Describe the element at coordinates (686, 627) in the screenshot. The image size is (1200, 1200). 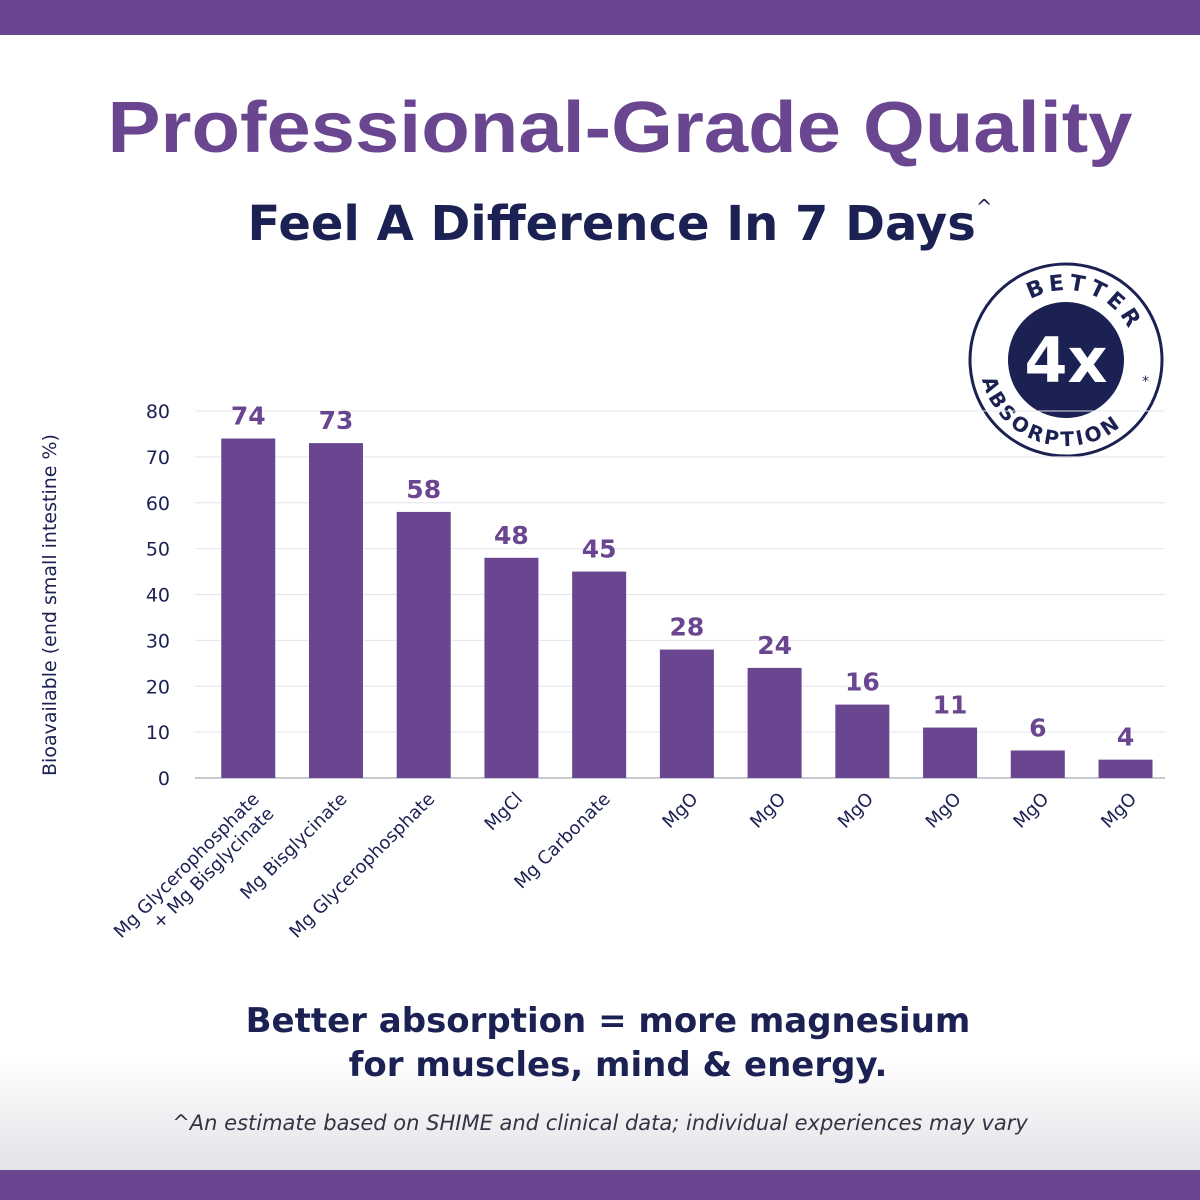
I see `value-label: 28` at that location.